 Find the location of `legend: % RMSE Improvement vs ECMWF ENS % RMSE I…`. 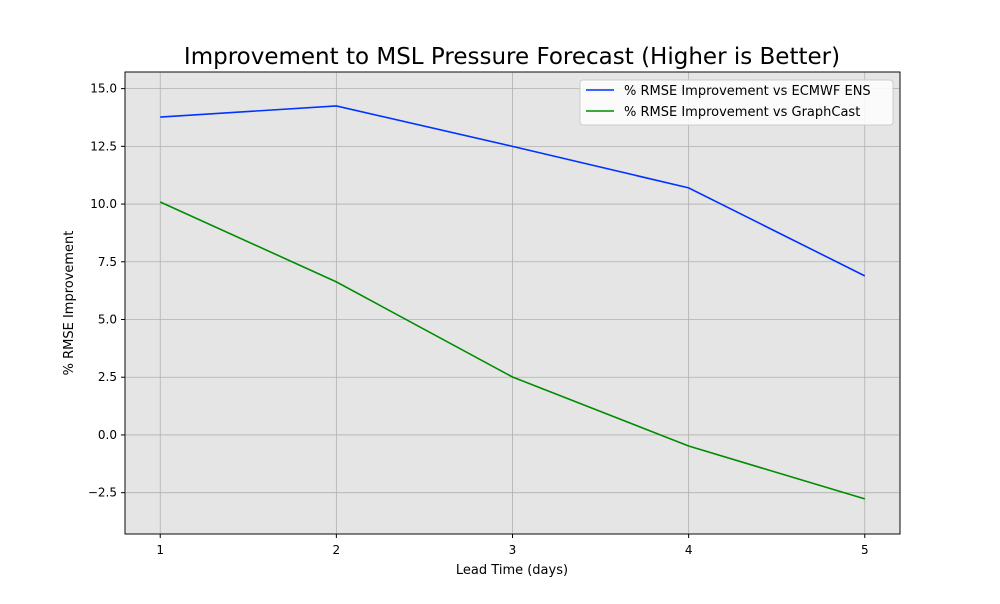

legend: % RMSE Improvement vs ECMWF ENS % RMSE I… is located at coordinates (736, 102).